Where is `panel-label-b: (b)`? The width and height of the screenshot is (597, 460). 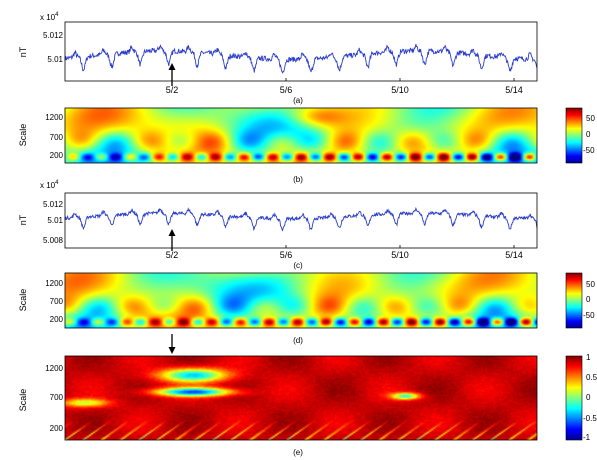
panel-label-b: (b) is located at coordinates (298, 179).